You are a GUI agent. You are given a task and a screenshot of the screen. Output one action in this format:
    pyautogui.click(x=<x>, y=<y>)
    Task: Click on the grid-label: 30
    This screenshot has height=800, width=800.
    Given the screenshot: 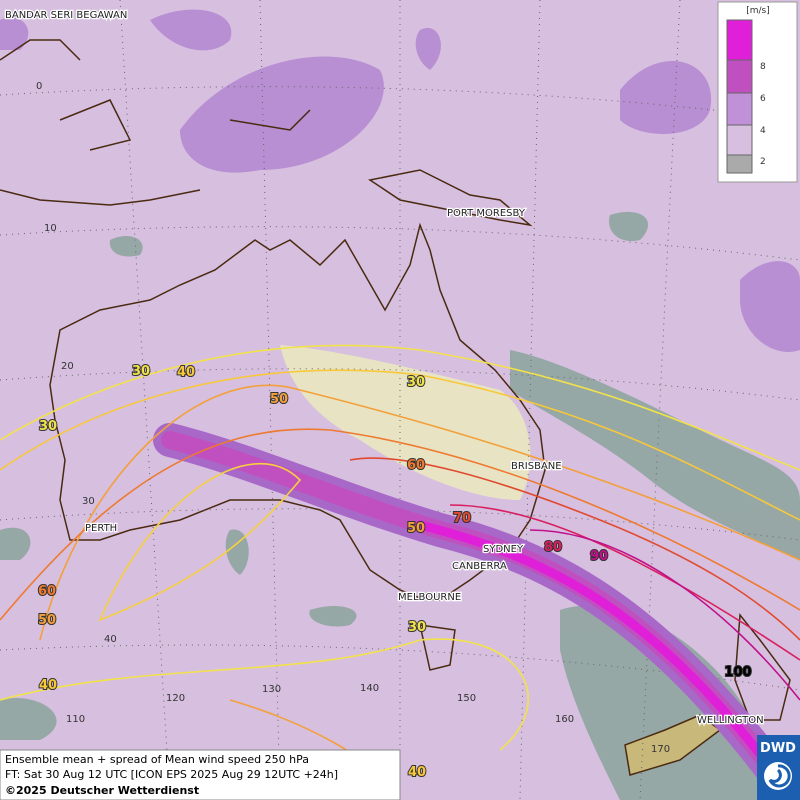 What is the action you would take?
    pyautogui.click(x=88, y=501)
    